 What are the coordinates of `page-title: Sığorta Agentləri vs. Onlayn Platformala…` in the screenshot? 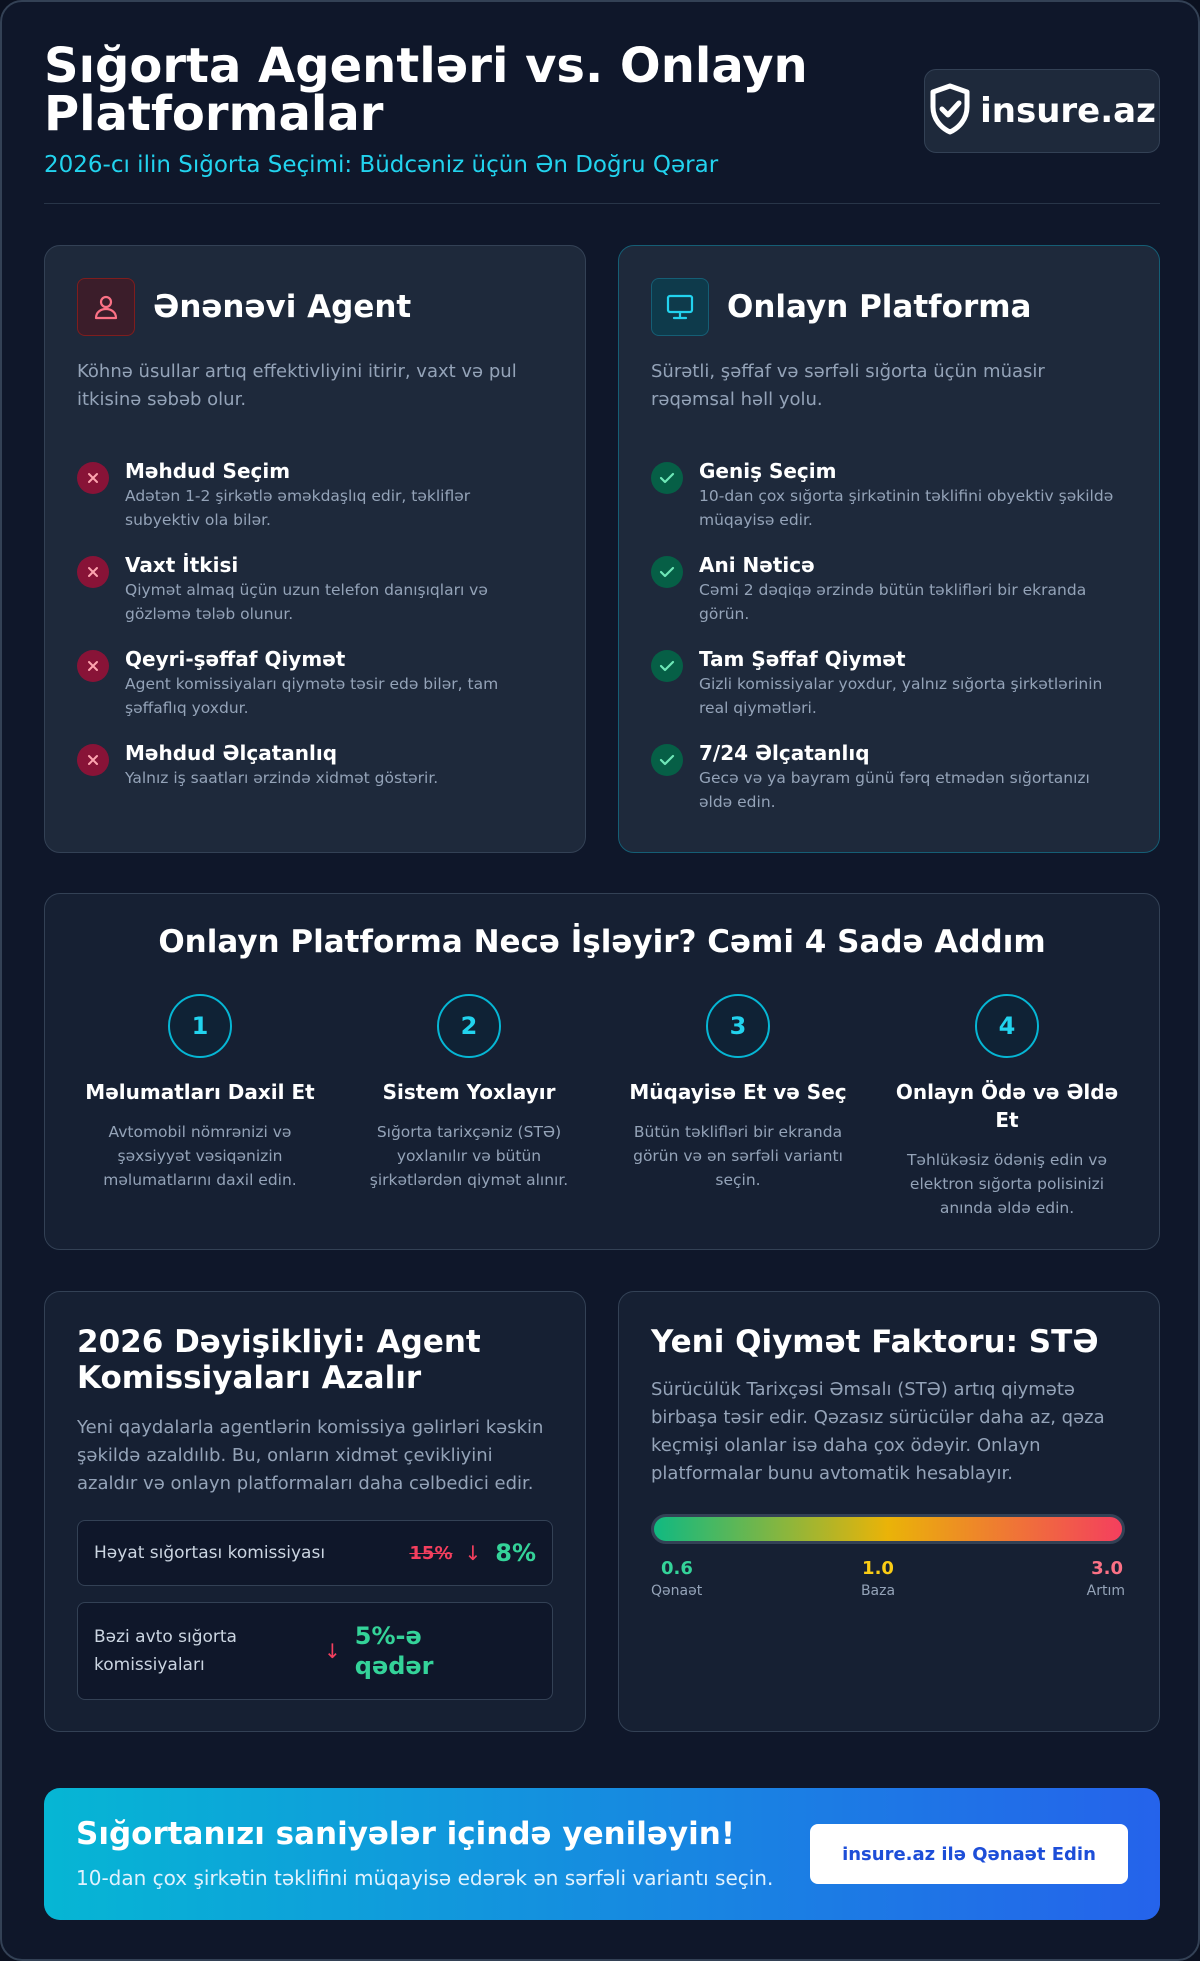 It's located at (426, 90).